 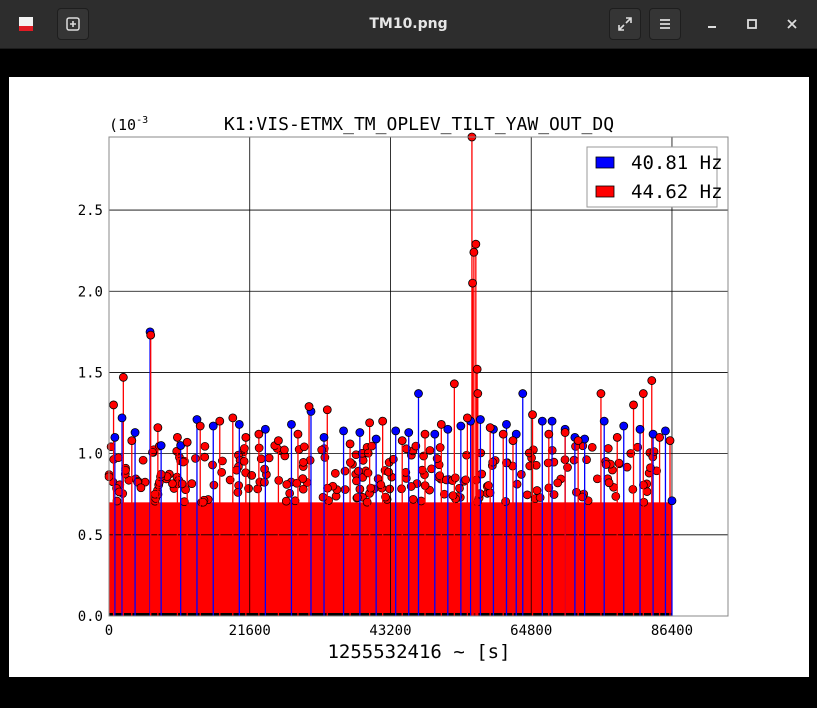 I want to click on chart-title: K1:VIS-ETMX_TM_OPLEV_TILT_YAW_OUT_DQ, so click(x=419, y=124).